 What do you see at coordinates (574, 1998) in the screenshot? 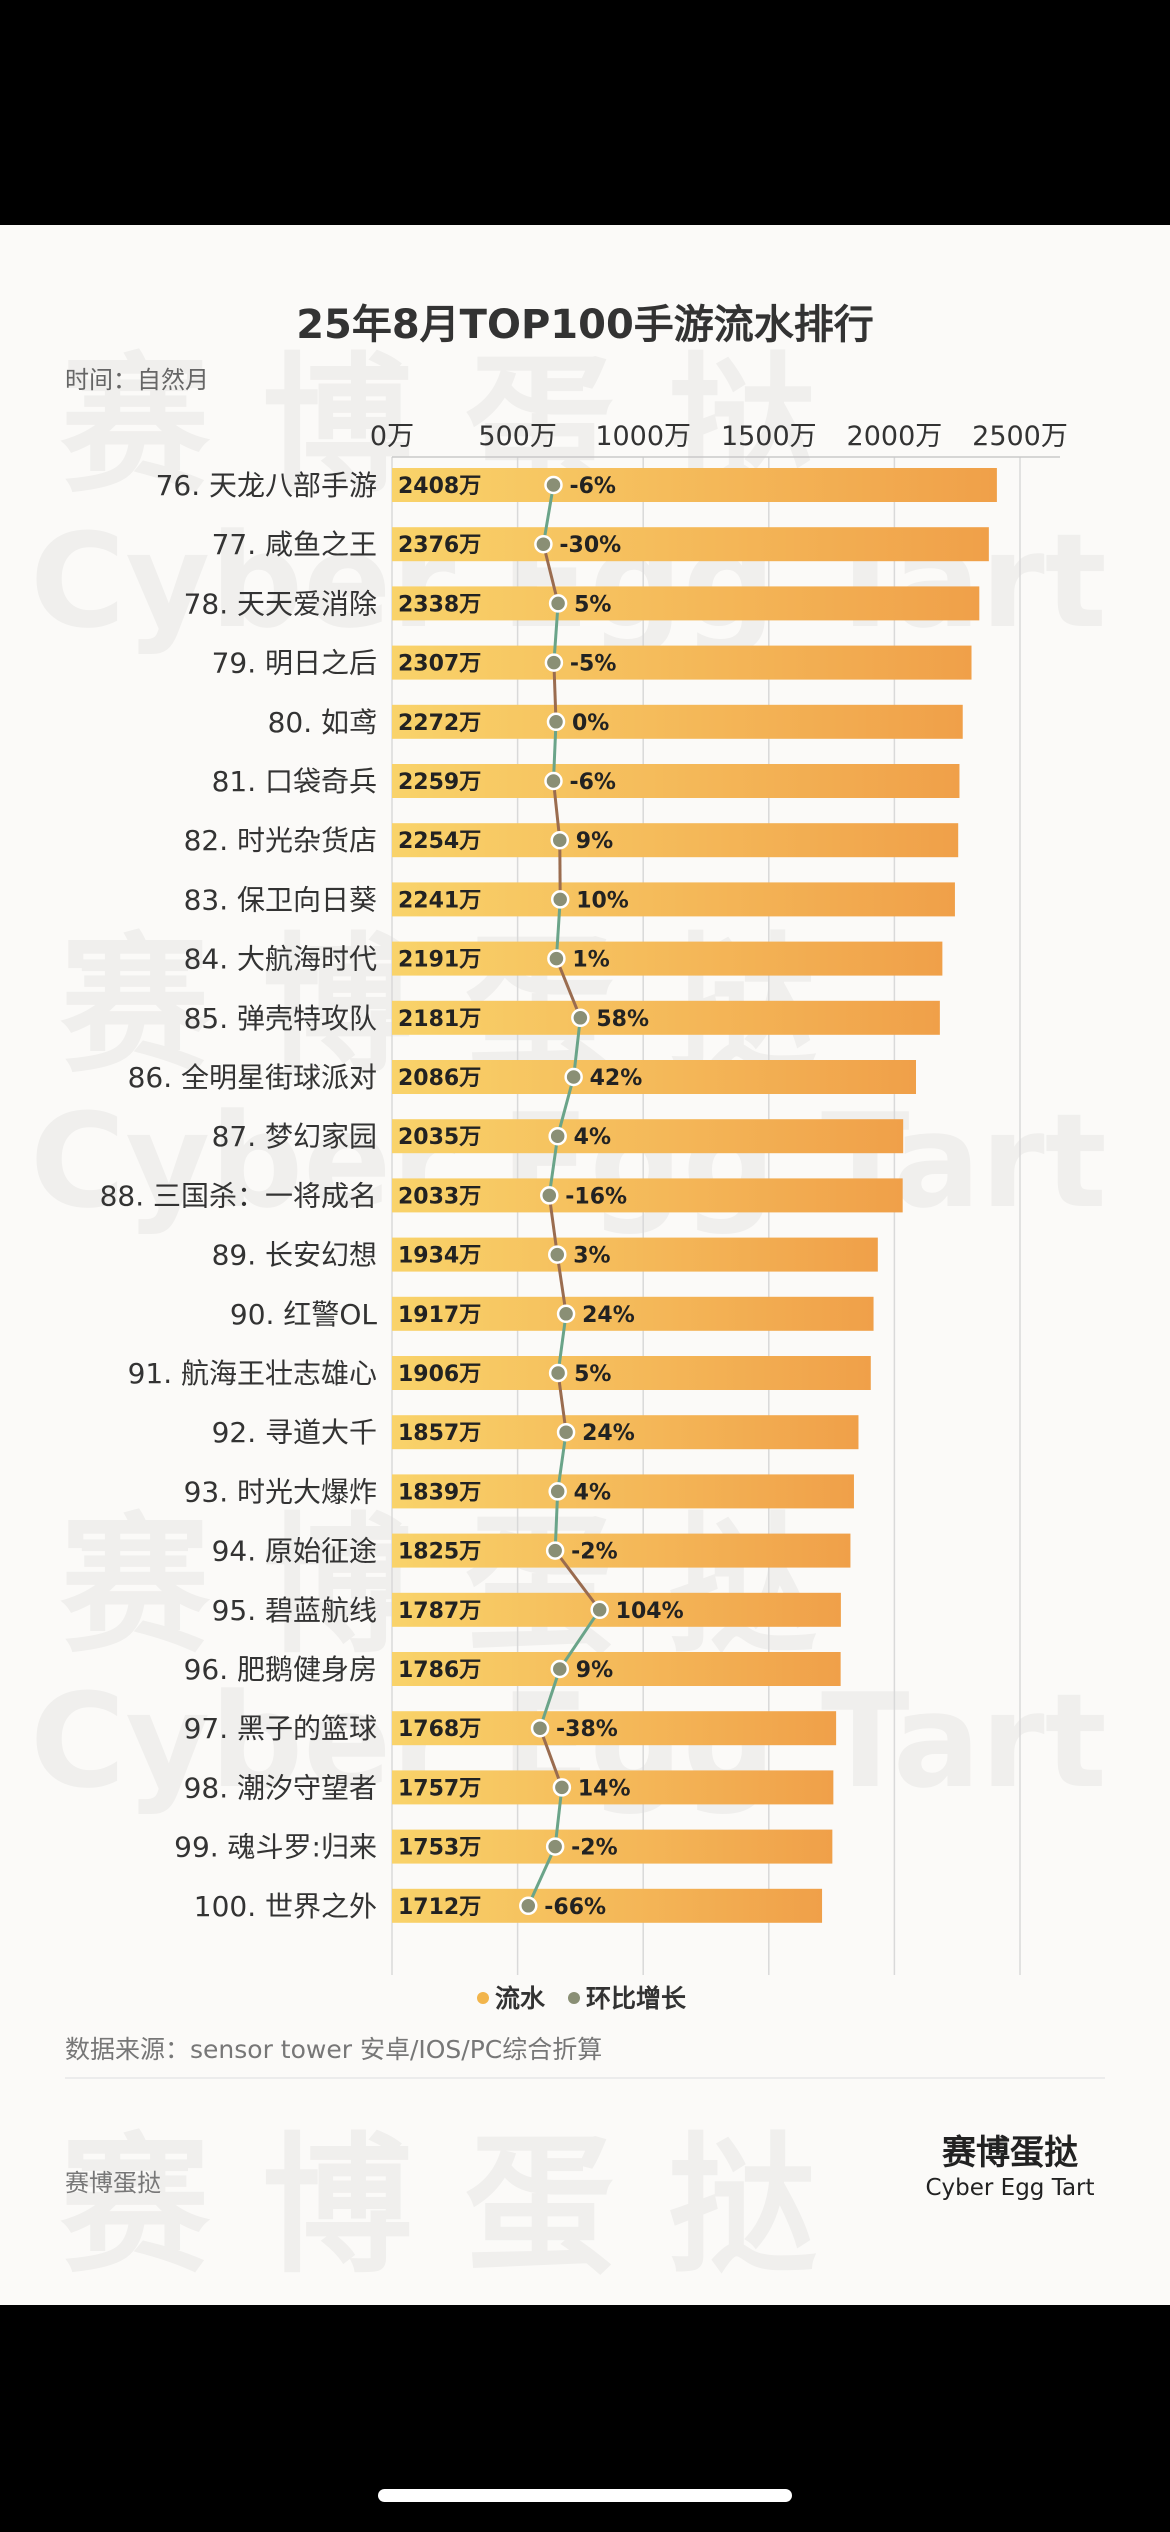
I see `legend-swatch-growth` at bounding box center [574, 1998].